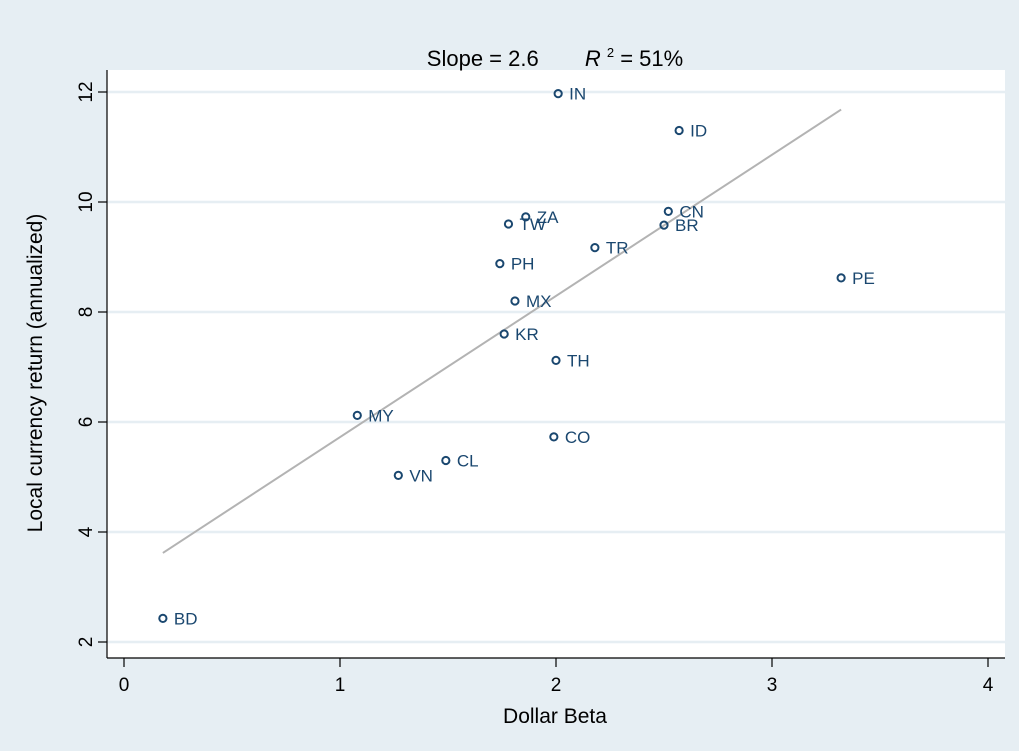  What do you see at coordinates (515, 301) in the screenshot?
I see `data-point-mx` at bounding box center [515, 301].